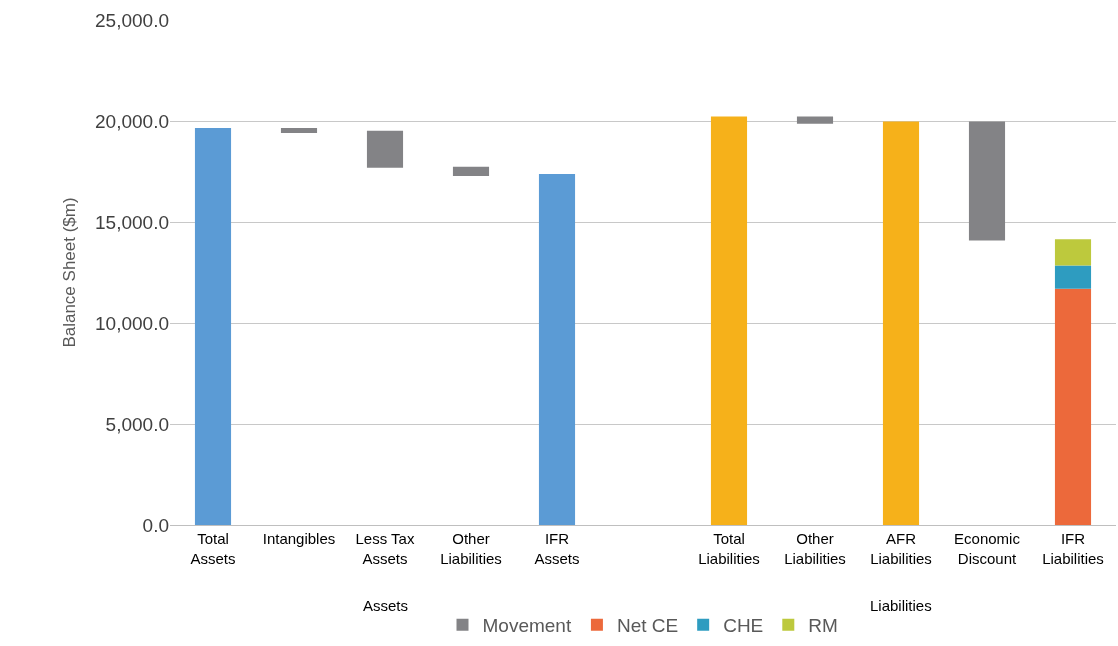 This screenshot has width=1118, height=646. Describe the element at coordinates (132, 20) in the screenshot. I see `y-tick-label: 25,000.0` at that location.